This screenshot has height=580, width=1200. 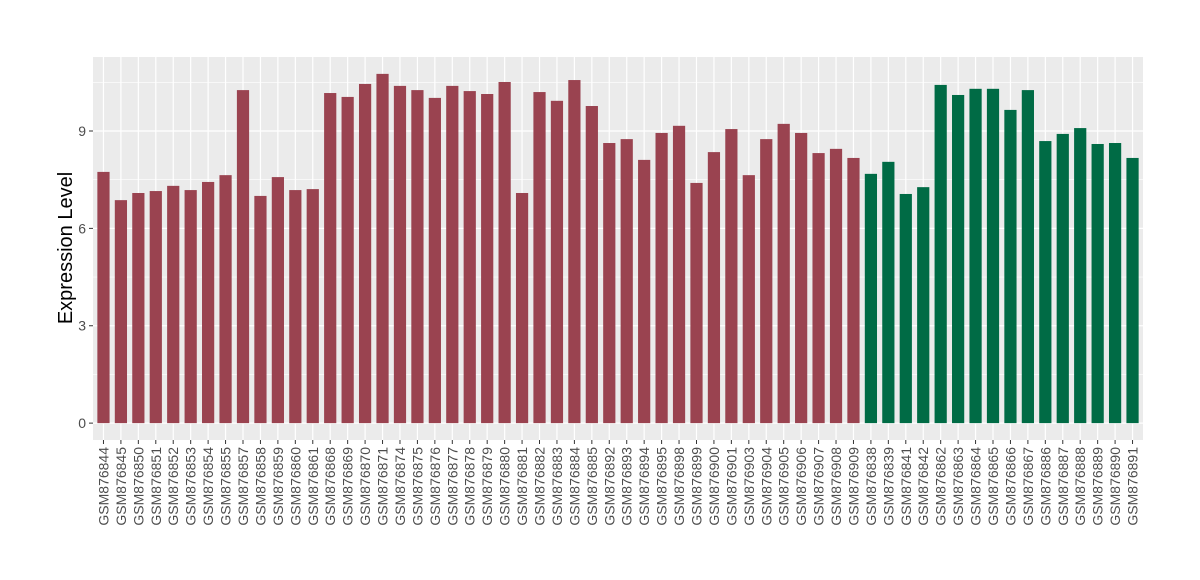 I want to click on x-tick-label: GSM876891, so click(x=1133, y=486).